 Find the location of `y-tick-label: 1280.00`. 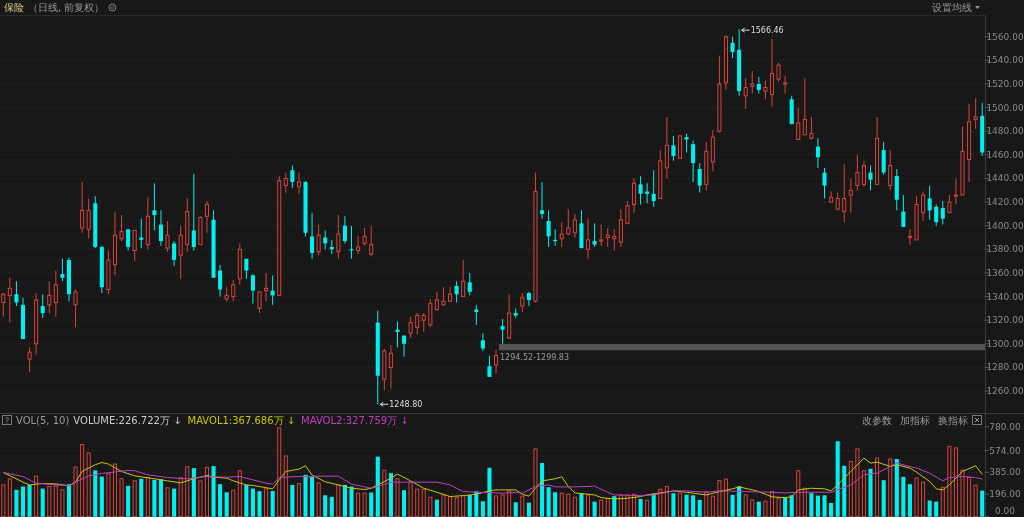

y-tick-label: 1280.00 is located at coordinates (1005, 367).